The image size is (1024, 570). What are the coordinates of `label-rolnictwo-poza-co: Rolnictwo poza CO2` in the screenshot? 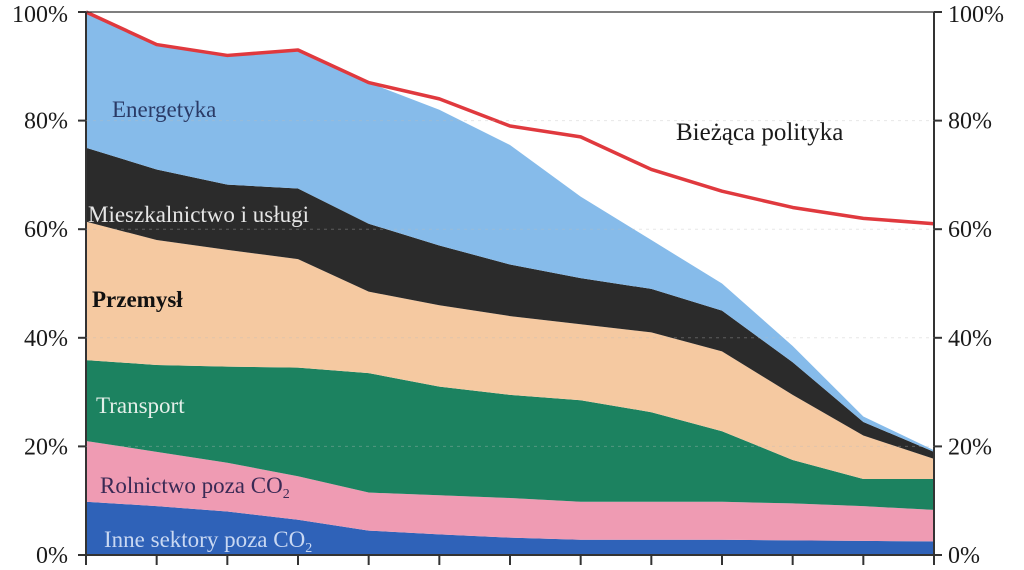 It's located at (195, 487).